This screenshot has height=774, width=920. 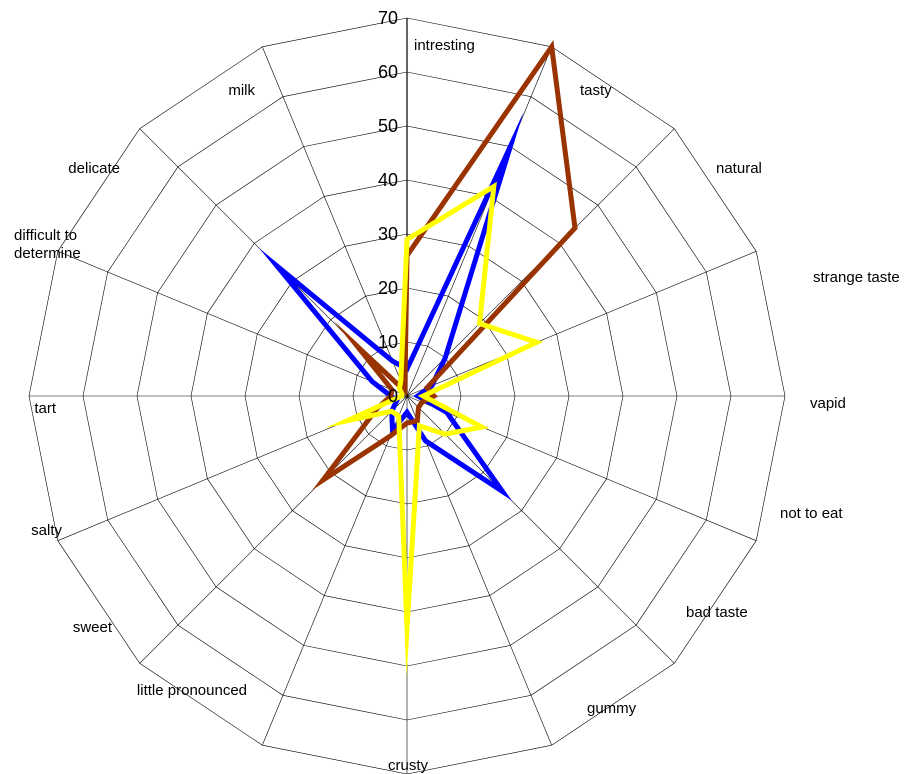 What do you see at coordinates (388, 234) in the screenshot?
I see `tick-label: 30` at bounding box center [388, 234].